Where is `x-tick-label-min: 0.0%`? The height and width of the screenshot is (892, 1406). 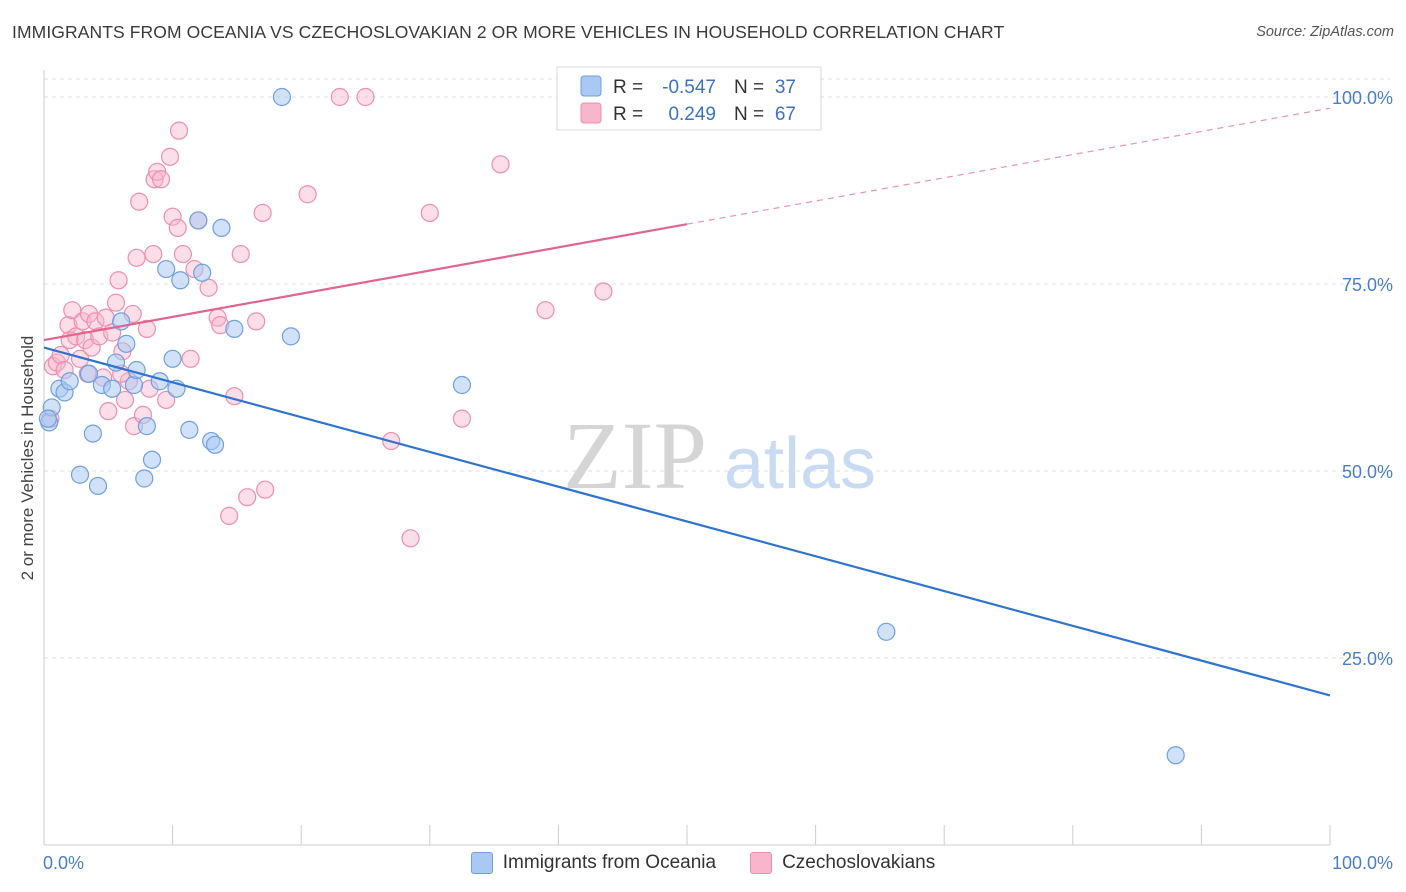 x-tick-label-min: 0.0% is located at coordinates (63, 863).